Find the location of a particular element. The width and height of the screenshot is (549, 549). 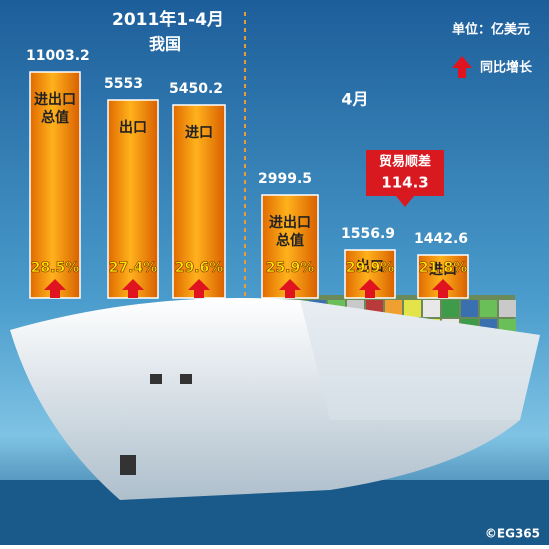

growth: 21.8% is located at coordinates (443, 268).